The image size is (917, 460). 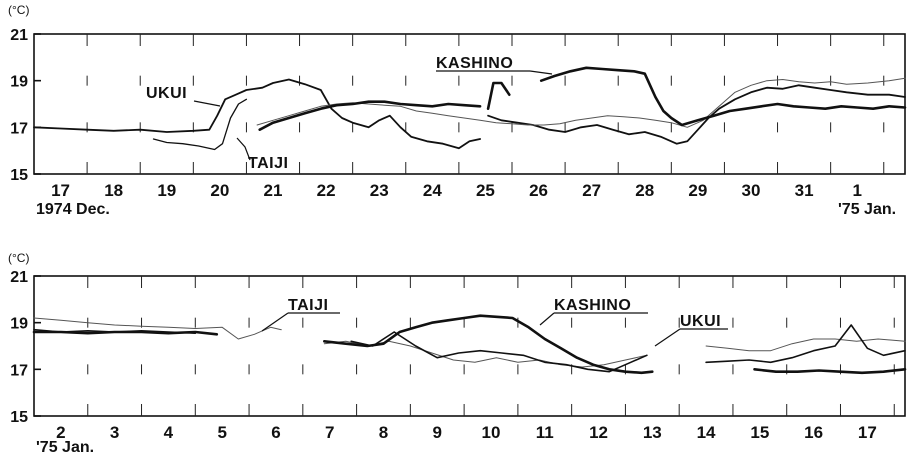 I want to click on x-tick-label: 16, so click(x=813, y=432).